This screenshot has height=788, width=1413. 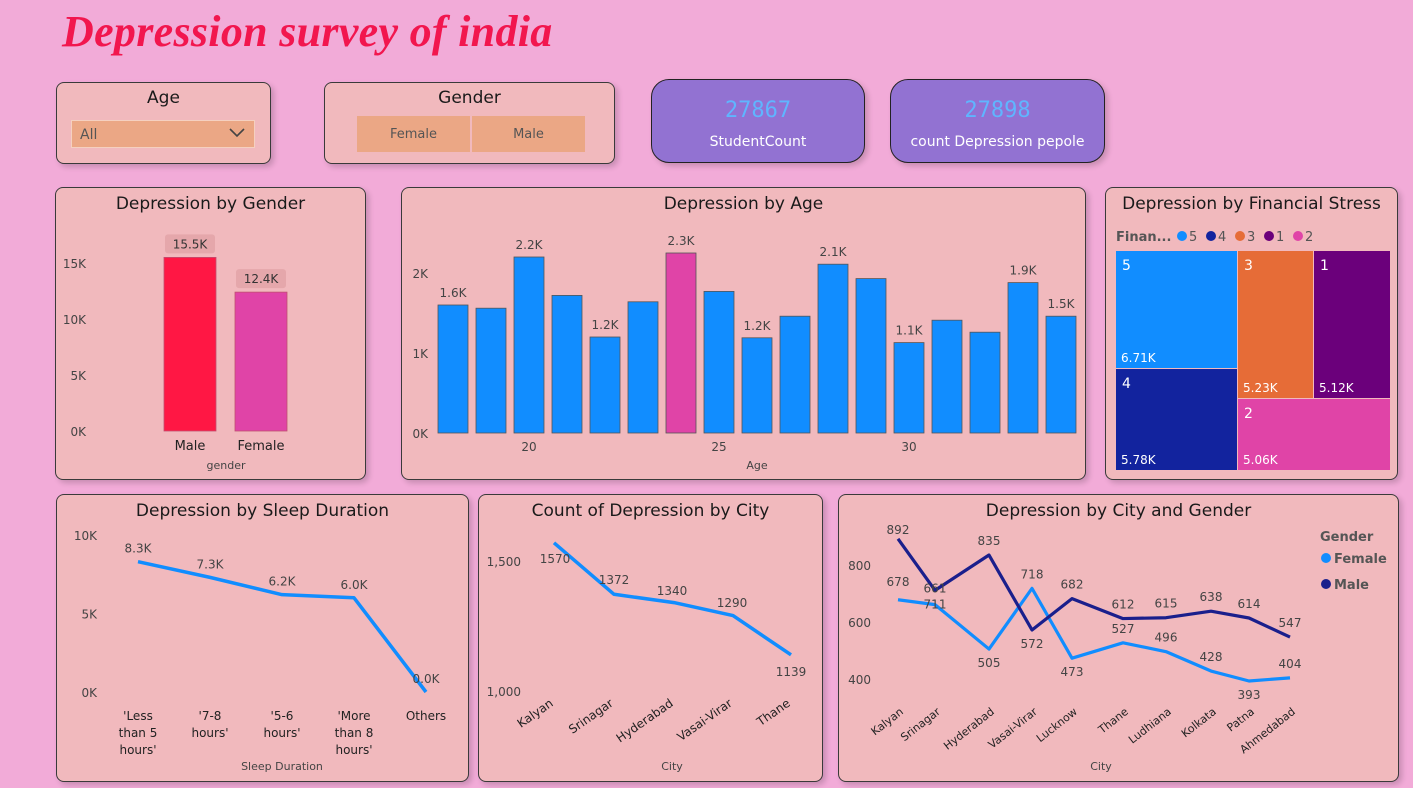 I want to click on city-series-line, so click(x=672, y=599).